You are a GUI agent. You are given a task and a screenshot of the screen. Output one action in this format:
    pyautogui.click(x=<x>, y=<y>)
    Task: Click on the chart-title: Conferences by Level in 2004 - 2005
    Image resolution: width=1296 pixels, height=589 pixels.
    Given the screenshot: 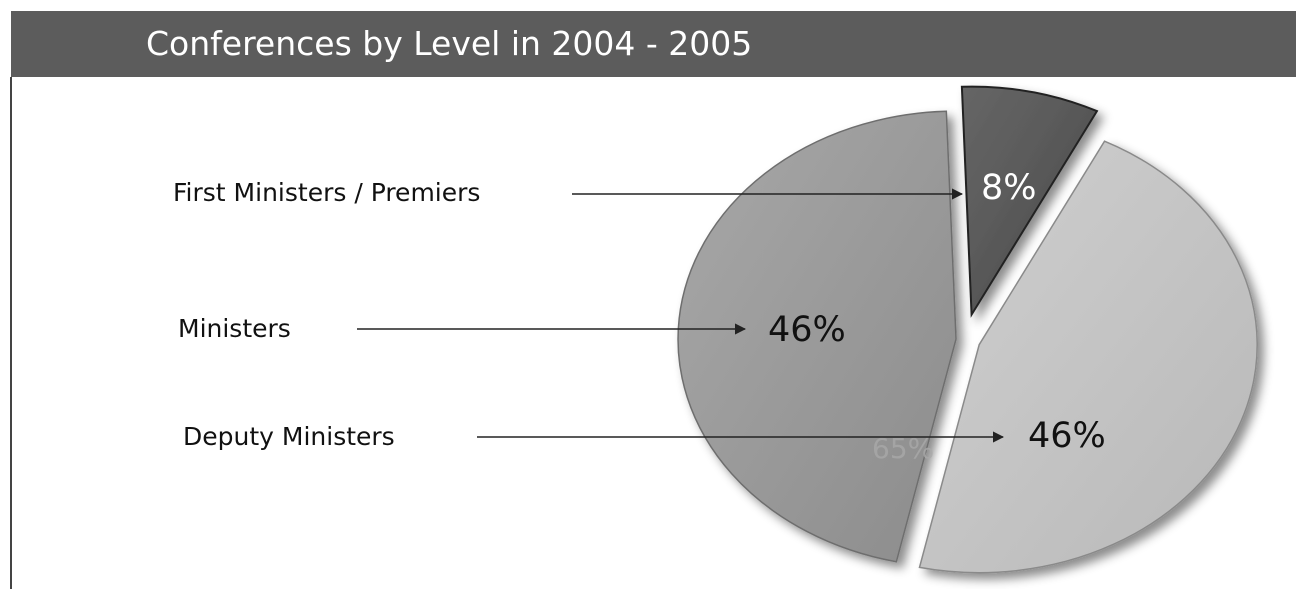 What is the action you would take?
    pyautogui.click(x=449, y=43)
    